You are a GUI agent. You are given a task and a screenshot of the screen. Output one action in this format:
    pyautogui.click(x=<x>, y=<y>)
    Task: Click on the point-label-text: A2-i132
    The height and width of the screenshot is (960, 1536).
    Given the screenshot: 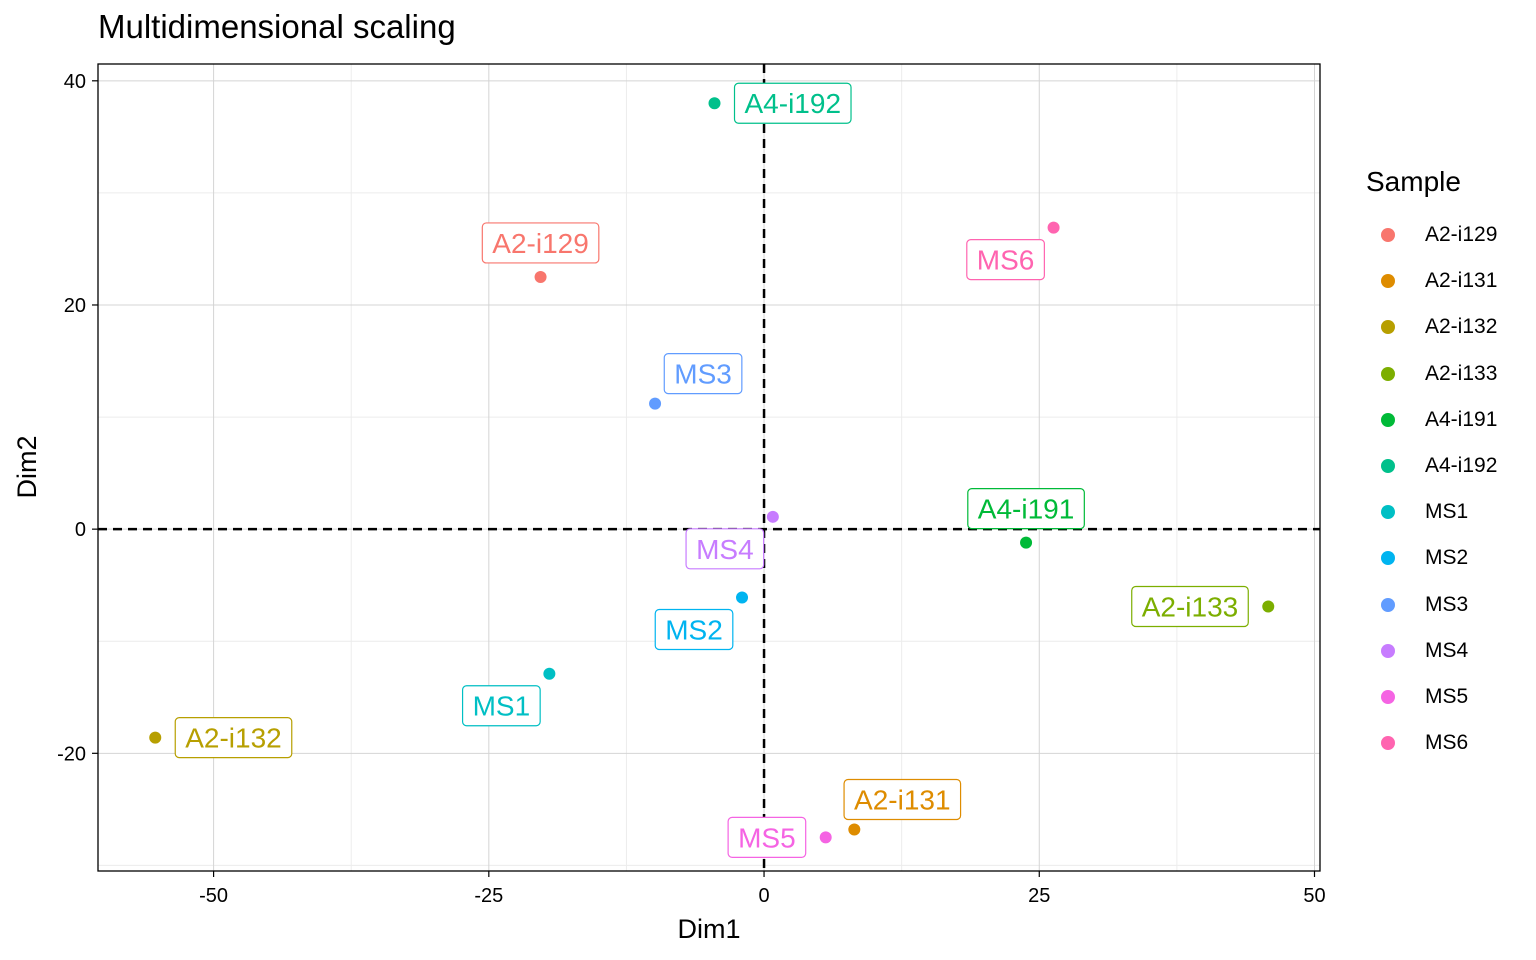 What is the action you would take?
    pyautogui.click(x=233, y=738)
    